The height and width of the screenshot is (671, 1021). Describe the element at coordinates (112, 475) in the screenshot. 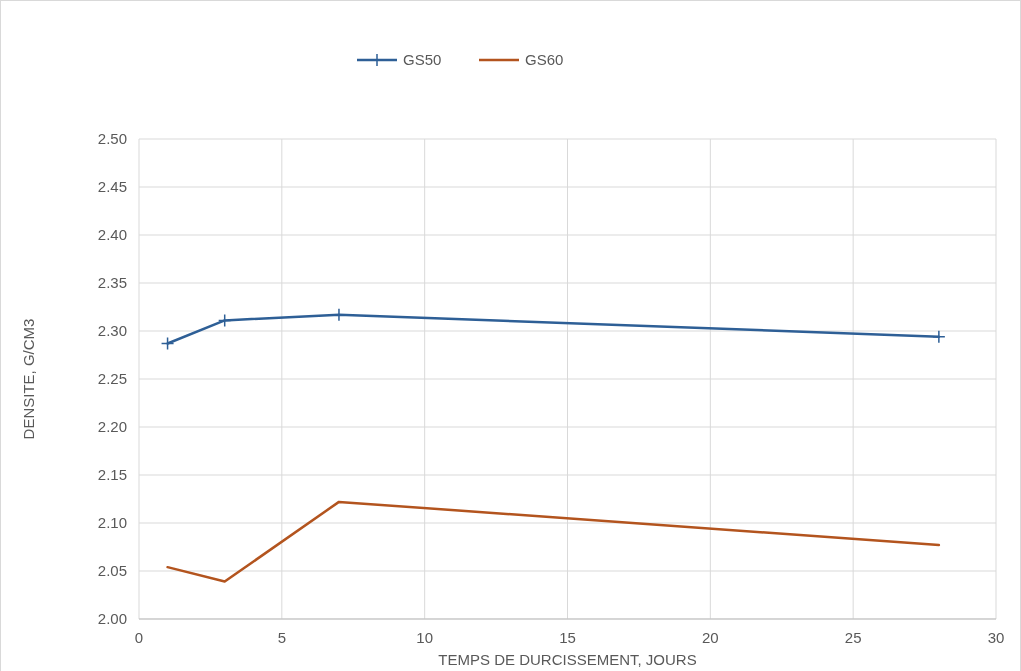

I see `y-tick-label: 2.15` at that location.